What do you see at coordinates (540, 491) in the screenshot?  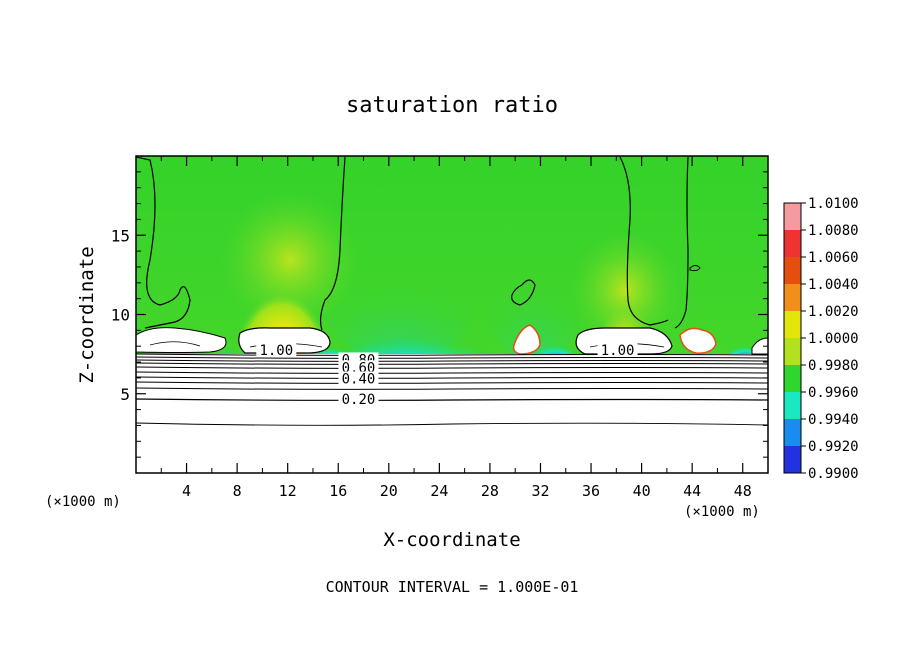 I see `x-tick-label: 32` at bounding box center [540, 491].